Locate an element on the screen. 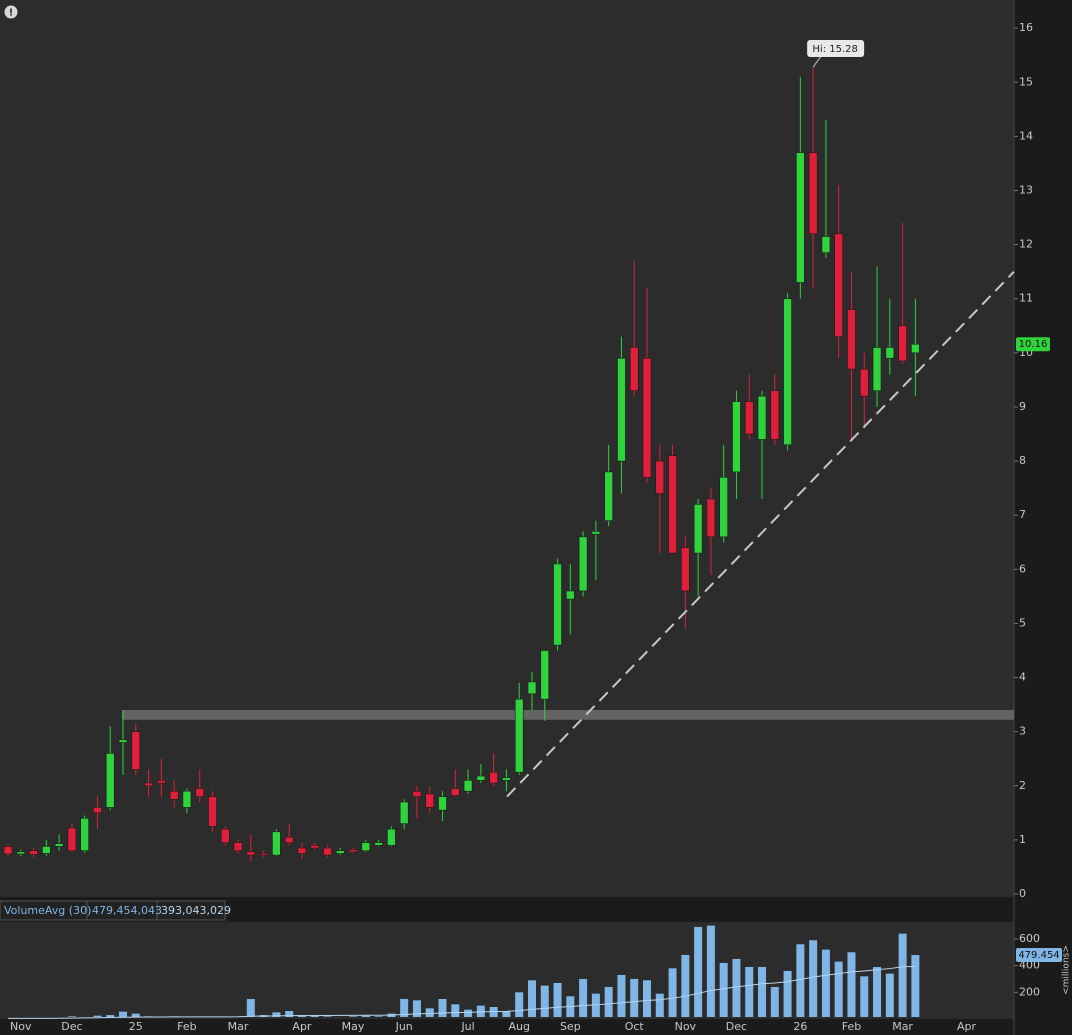 The height and width of the screenshot is (1035, 1072). alert-icon is located at coordinates (11, 12).